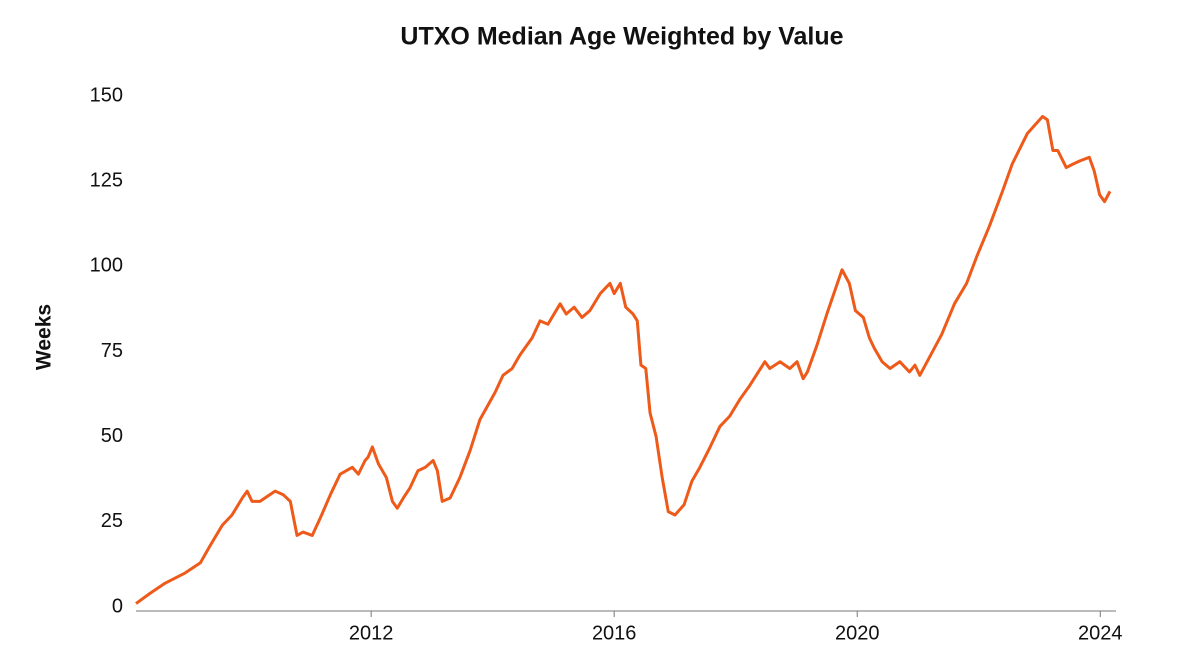 The image size is (1200, 672). I want to click on y-axis-label: Weeks, so click(44, 337).